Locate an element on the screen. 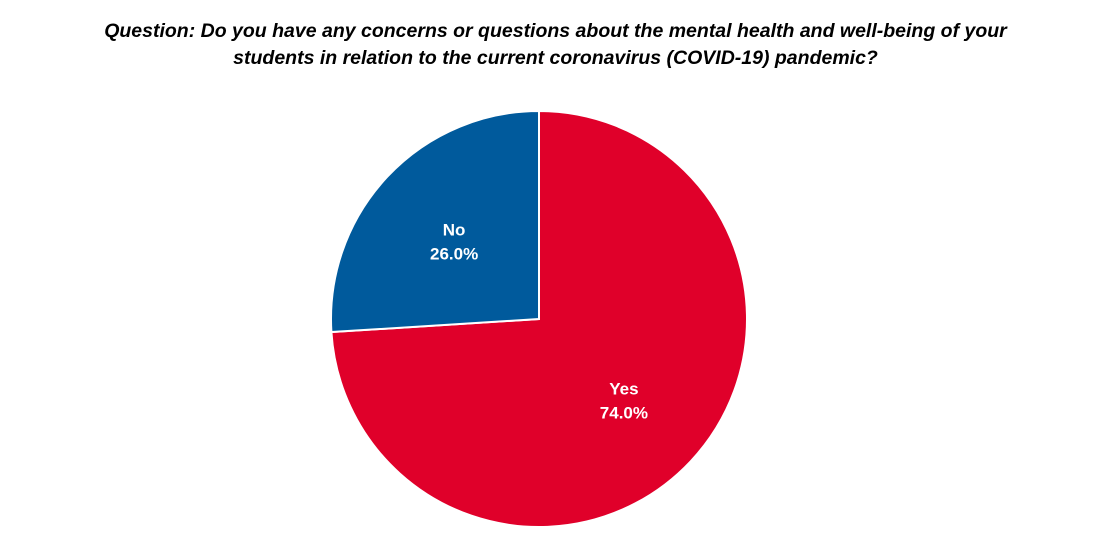 The image size is (1111, 552). slice-value-no: 26.0% is located at coordinates (454, 253).